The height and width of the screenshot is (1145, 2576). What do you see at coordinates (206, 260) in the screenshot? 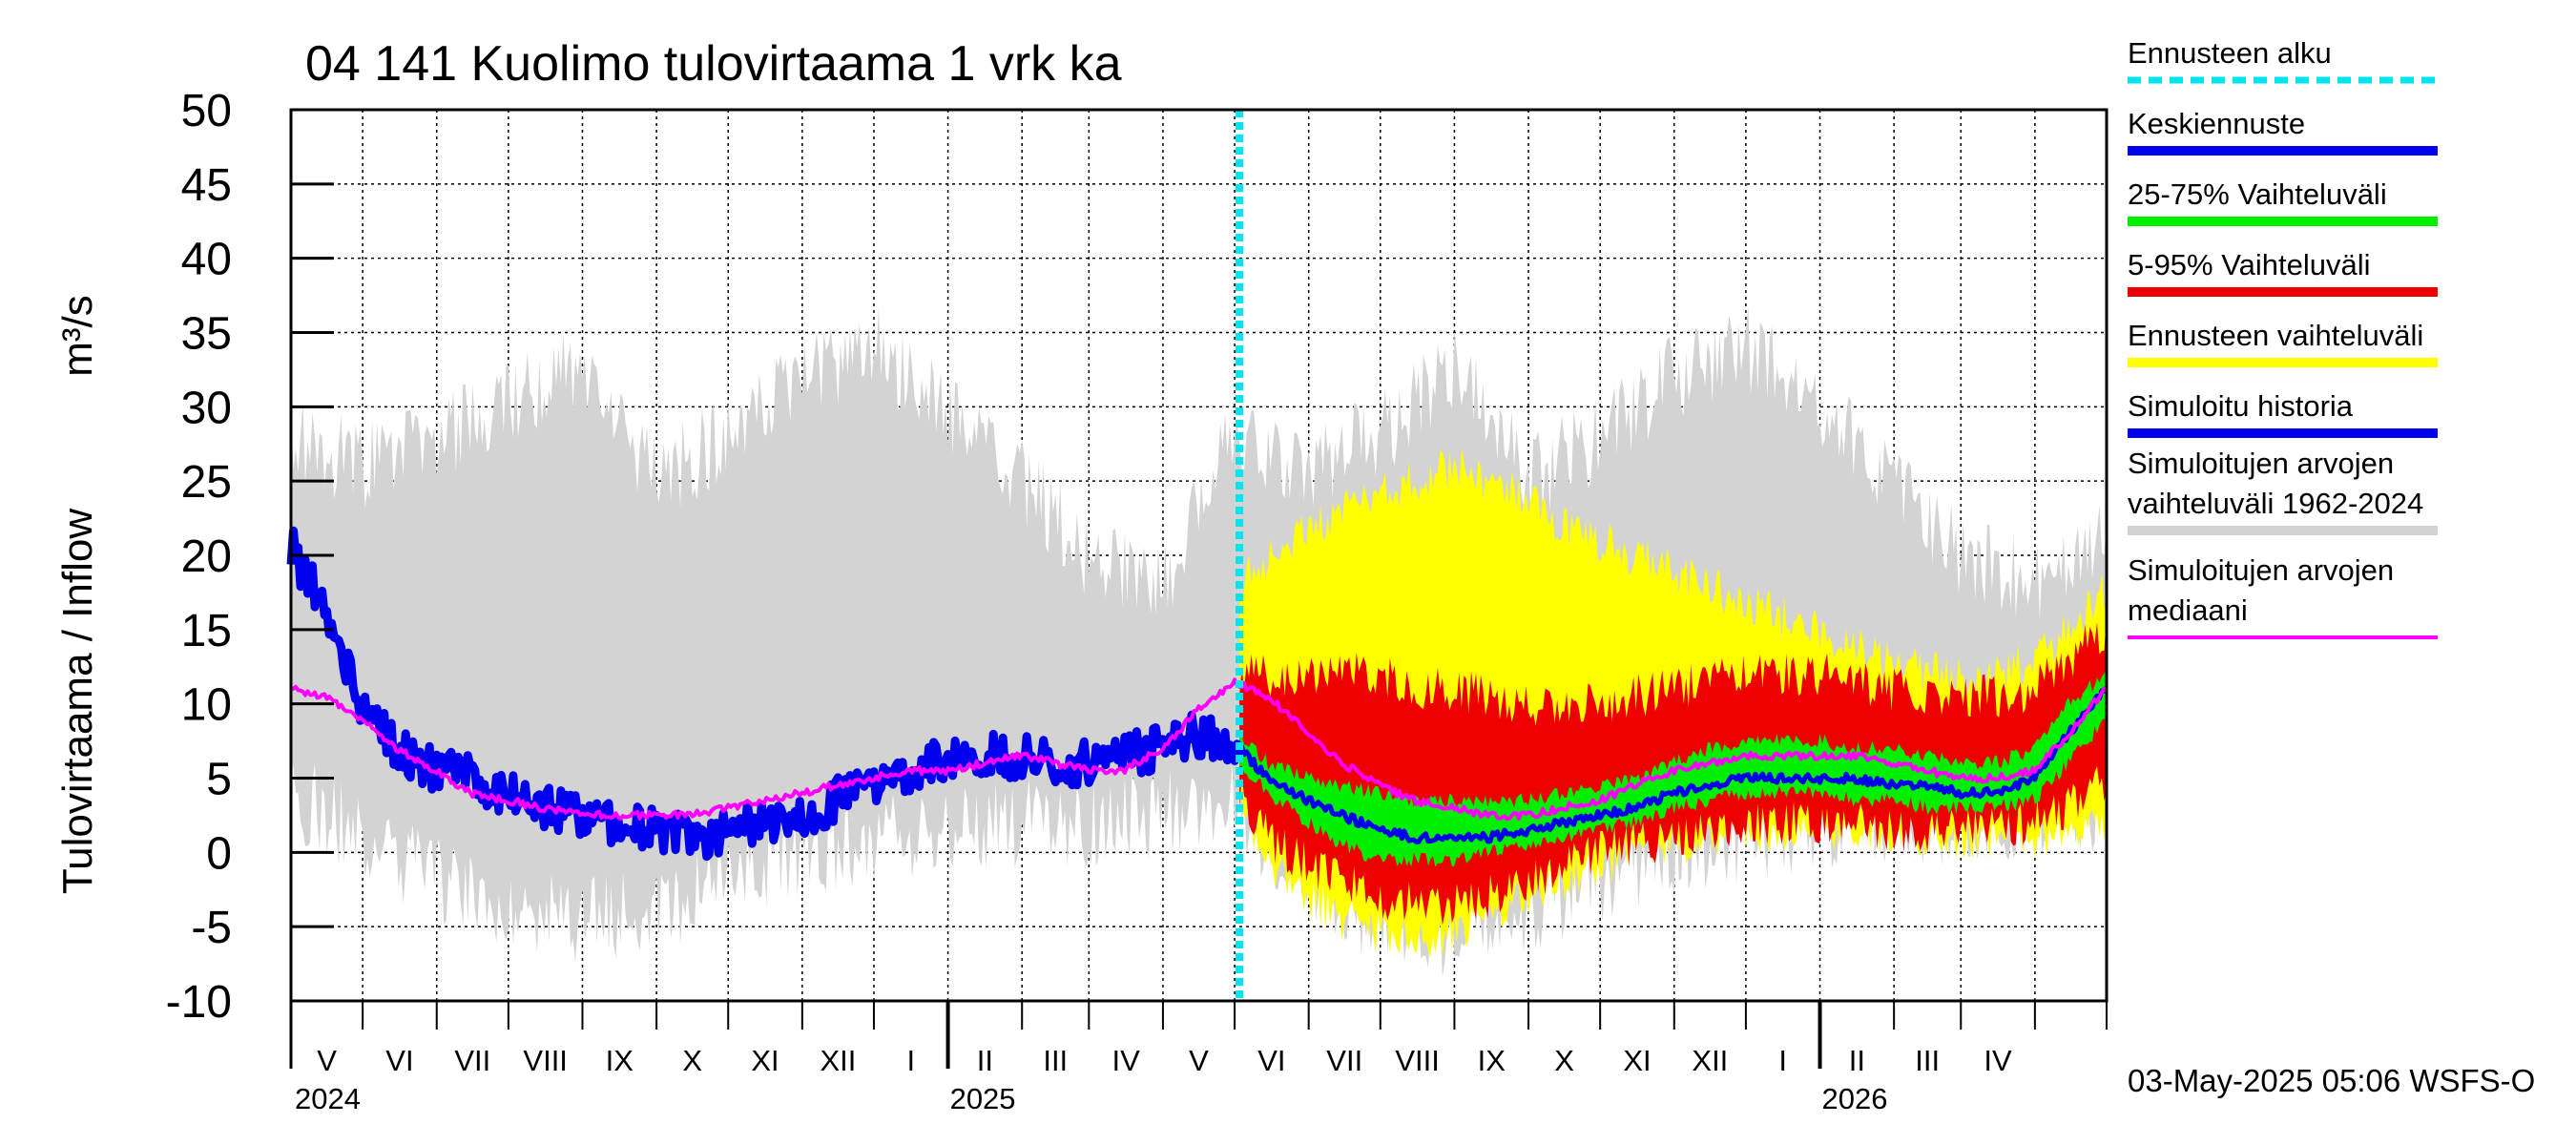
I see `y-tick-label: 40` at bounding box center [206, 260].